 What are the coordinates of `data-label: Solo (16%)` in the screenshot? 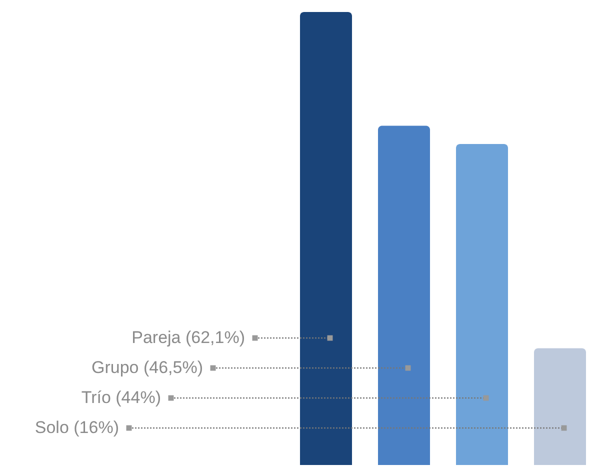 It's located at (76, 427).